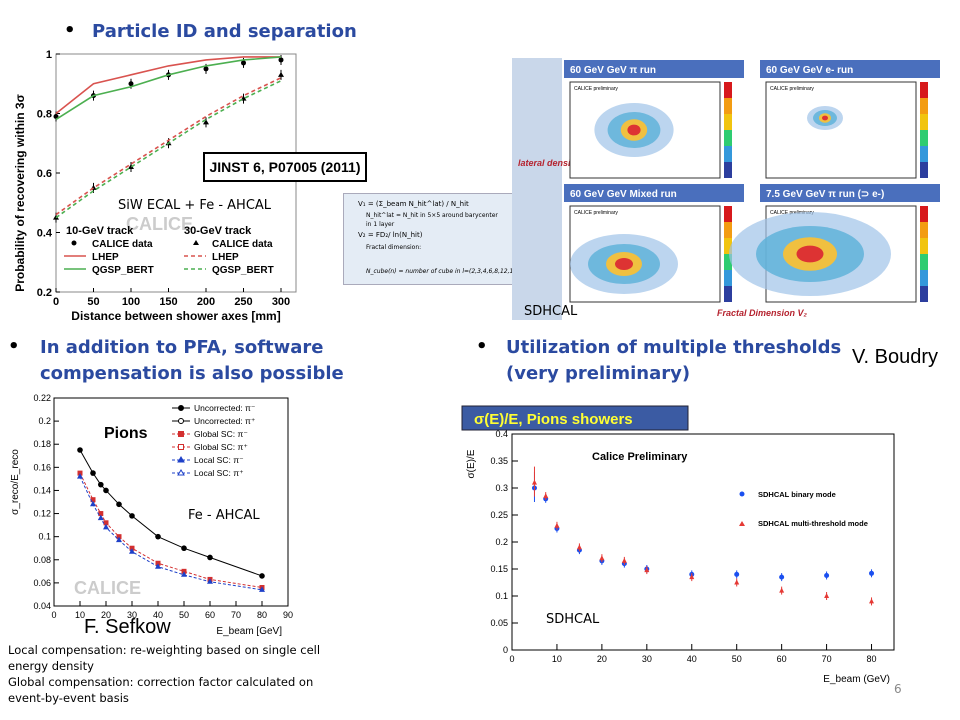 This screenshot has width=960, height=720. What do you see at coordinates (573, 619) in the screenshot?
I see `sdhcal-label-bottom: SDHCAL` at bounding box center [573, 619].